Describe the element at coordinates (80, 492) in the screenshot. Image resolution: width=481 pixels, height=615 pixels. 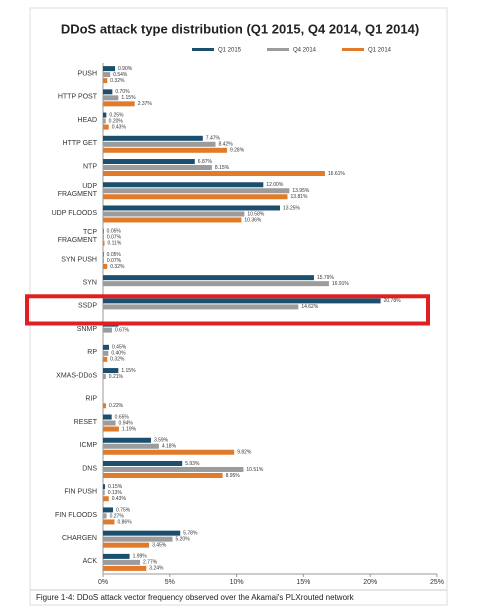
I see `category-label: FIN PUSH` at that location.